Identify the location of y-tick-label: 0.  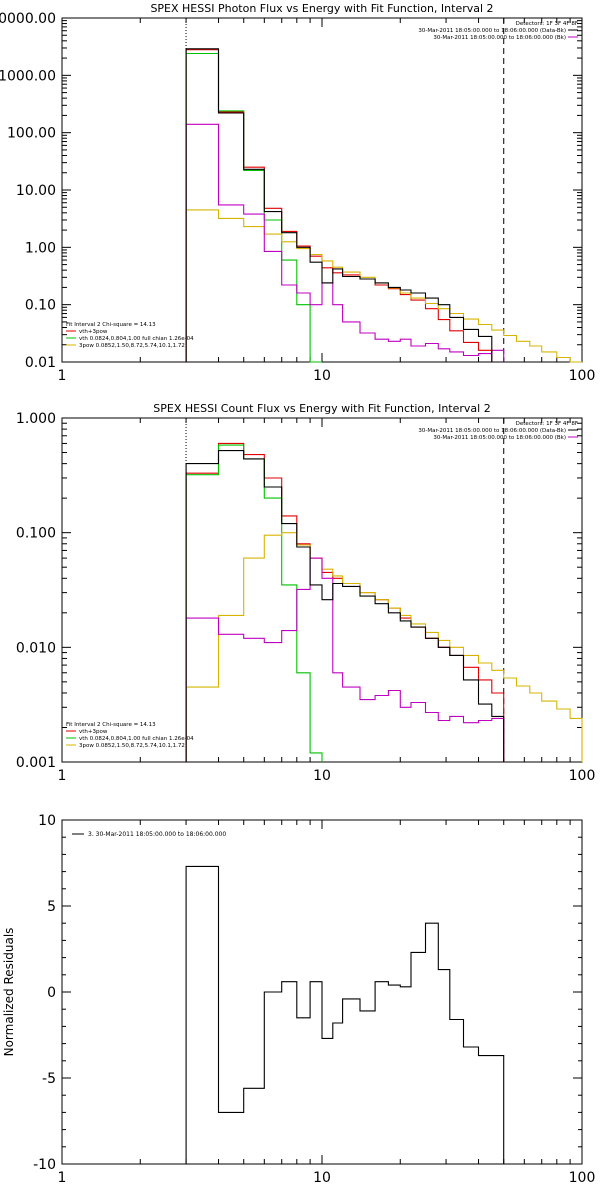
(51, 993).